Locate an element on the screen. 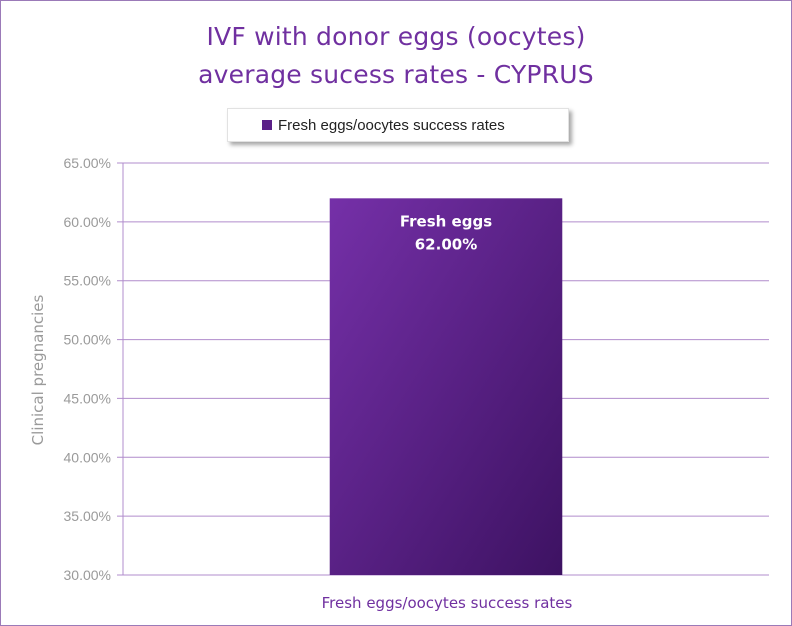 Image resolution: width=792 pixels, height=626 pixels. y-tick-label: 35.00% is located at coordinates (87, 516).